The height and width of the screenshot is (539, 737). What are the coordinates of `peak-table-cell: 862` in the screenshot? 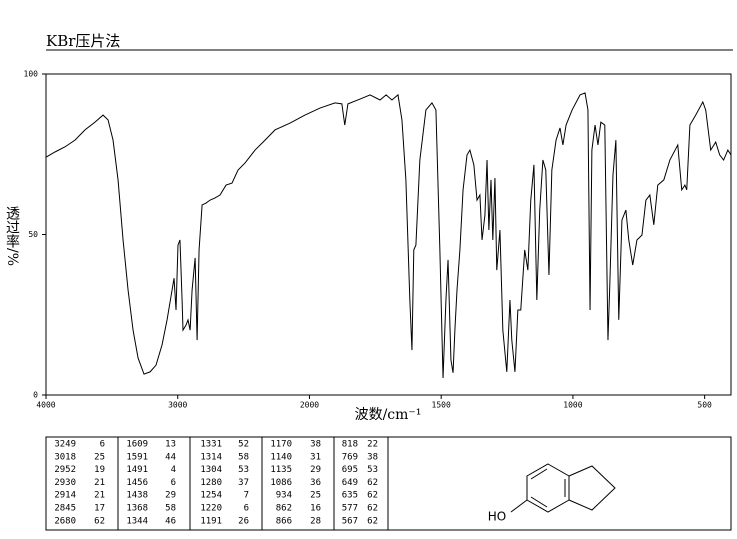 It's located at (284, 509).